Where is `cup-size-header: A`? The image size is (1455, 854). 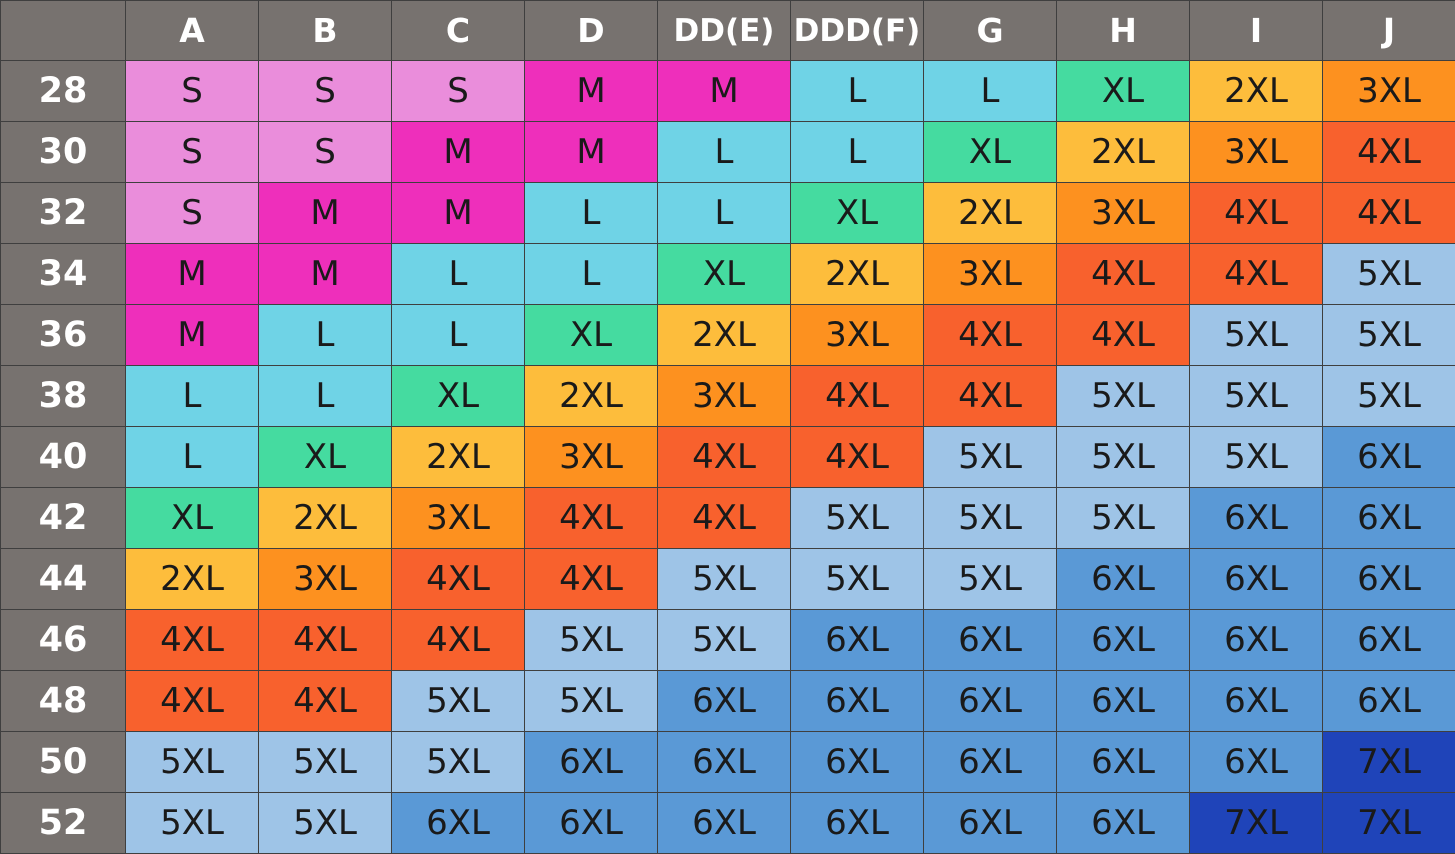
cup-size-header: A is located at coordinates (192, 31).